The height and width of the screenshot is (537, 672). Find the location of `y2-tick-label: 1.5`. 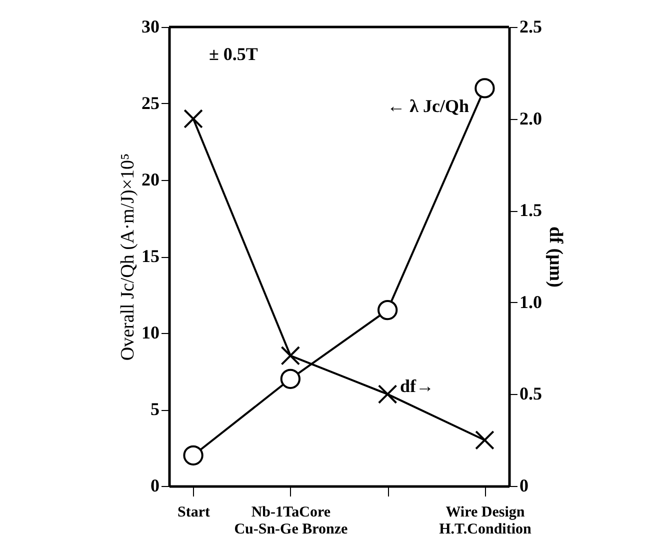

y2-tick-label: 1.5 is located at coordinates (531, 210).